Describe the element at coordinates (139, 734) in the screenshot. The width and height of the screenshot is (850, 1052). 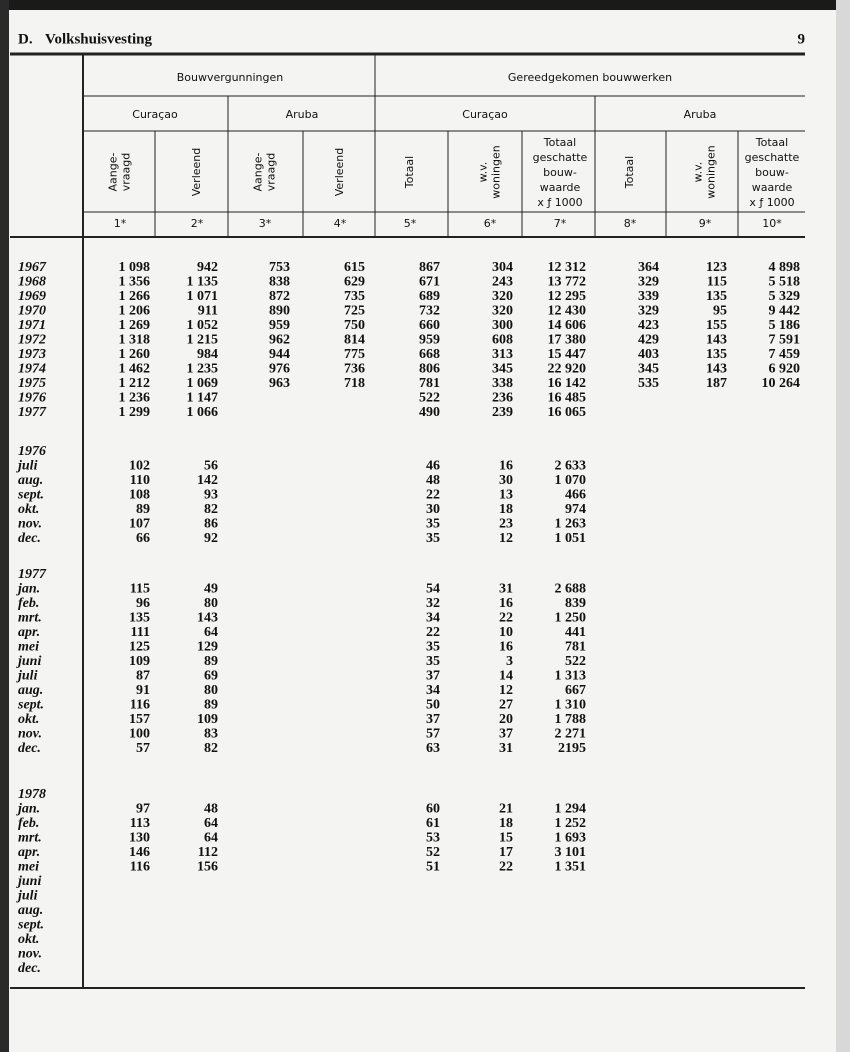
I see `cell: 100` at that location.